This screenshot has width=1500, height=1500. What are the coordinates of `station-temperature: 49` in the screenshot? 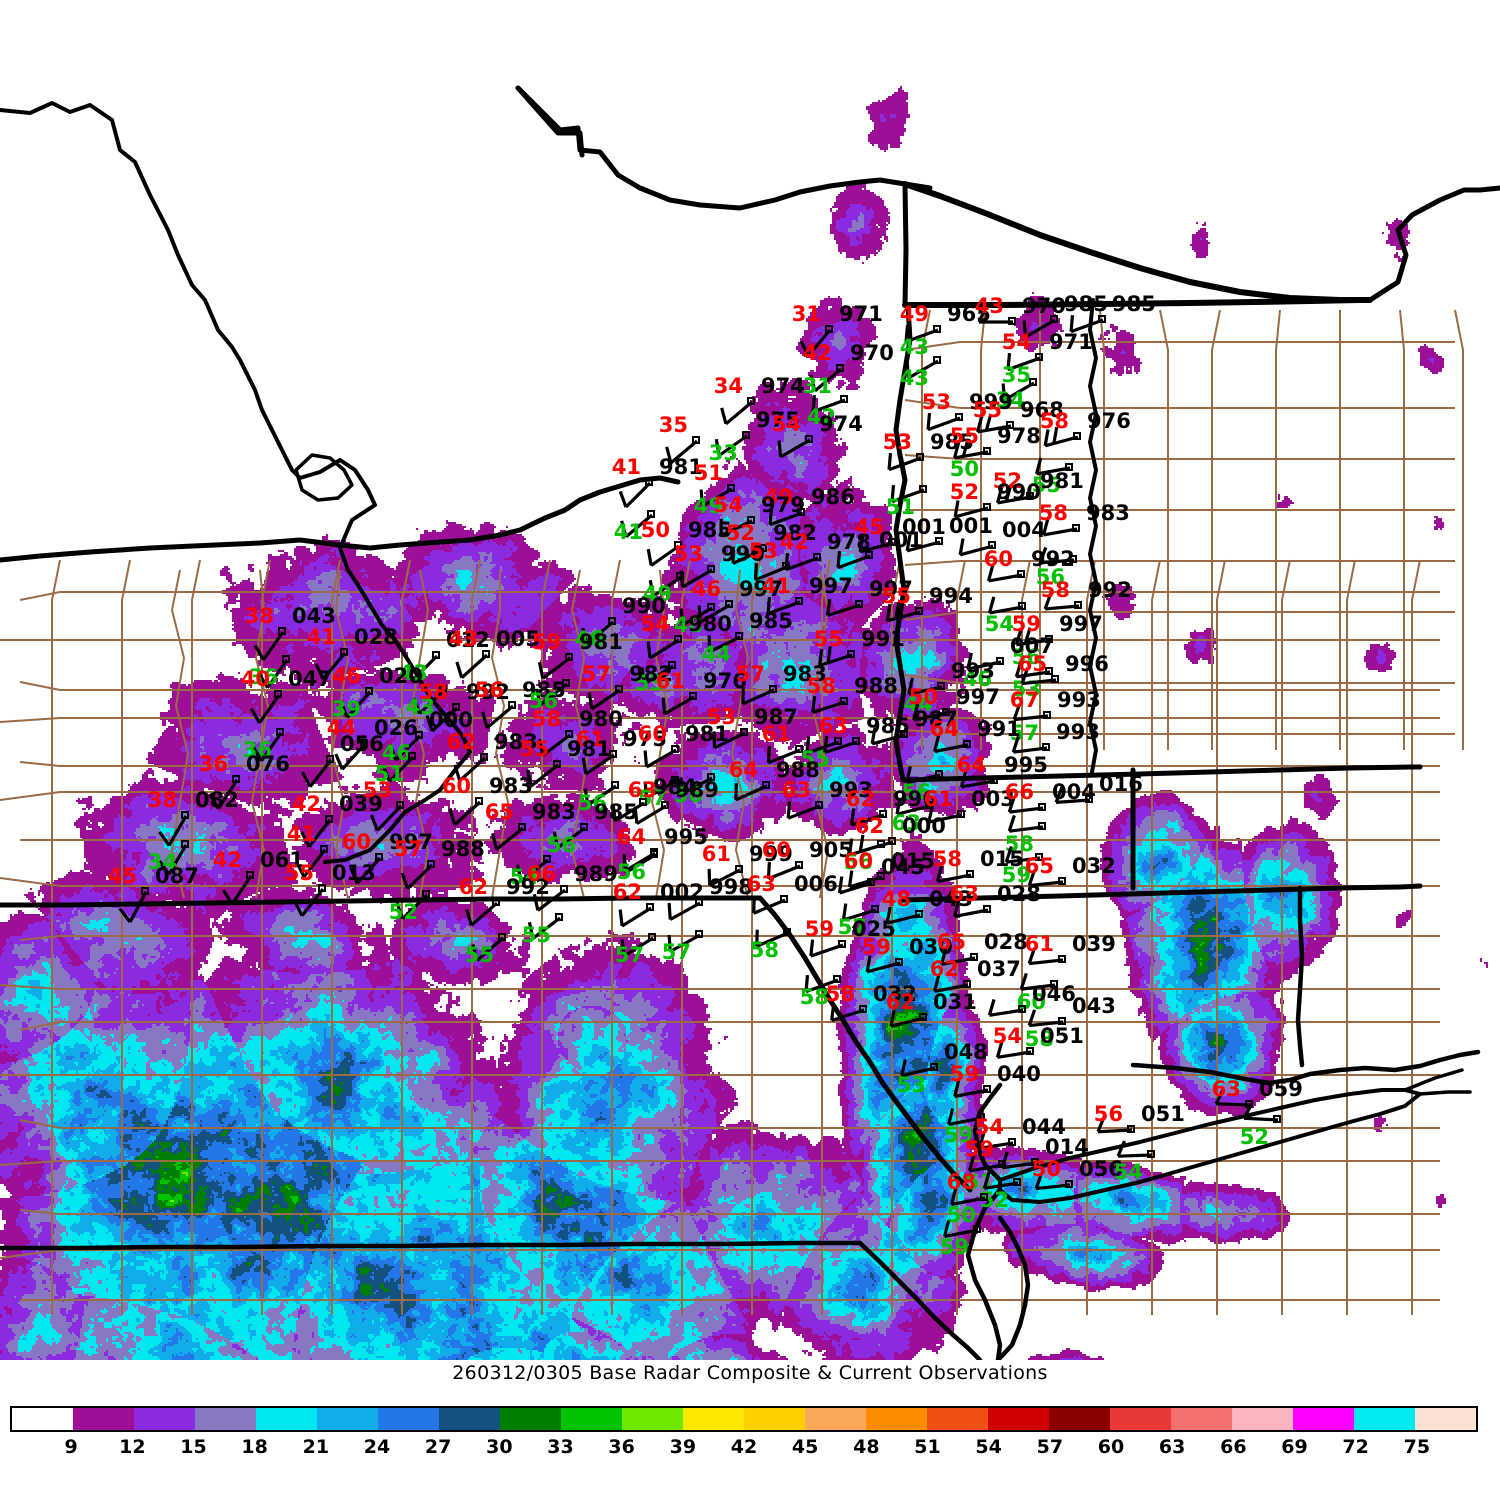 It's located at (914, 314).